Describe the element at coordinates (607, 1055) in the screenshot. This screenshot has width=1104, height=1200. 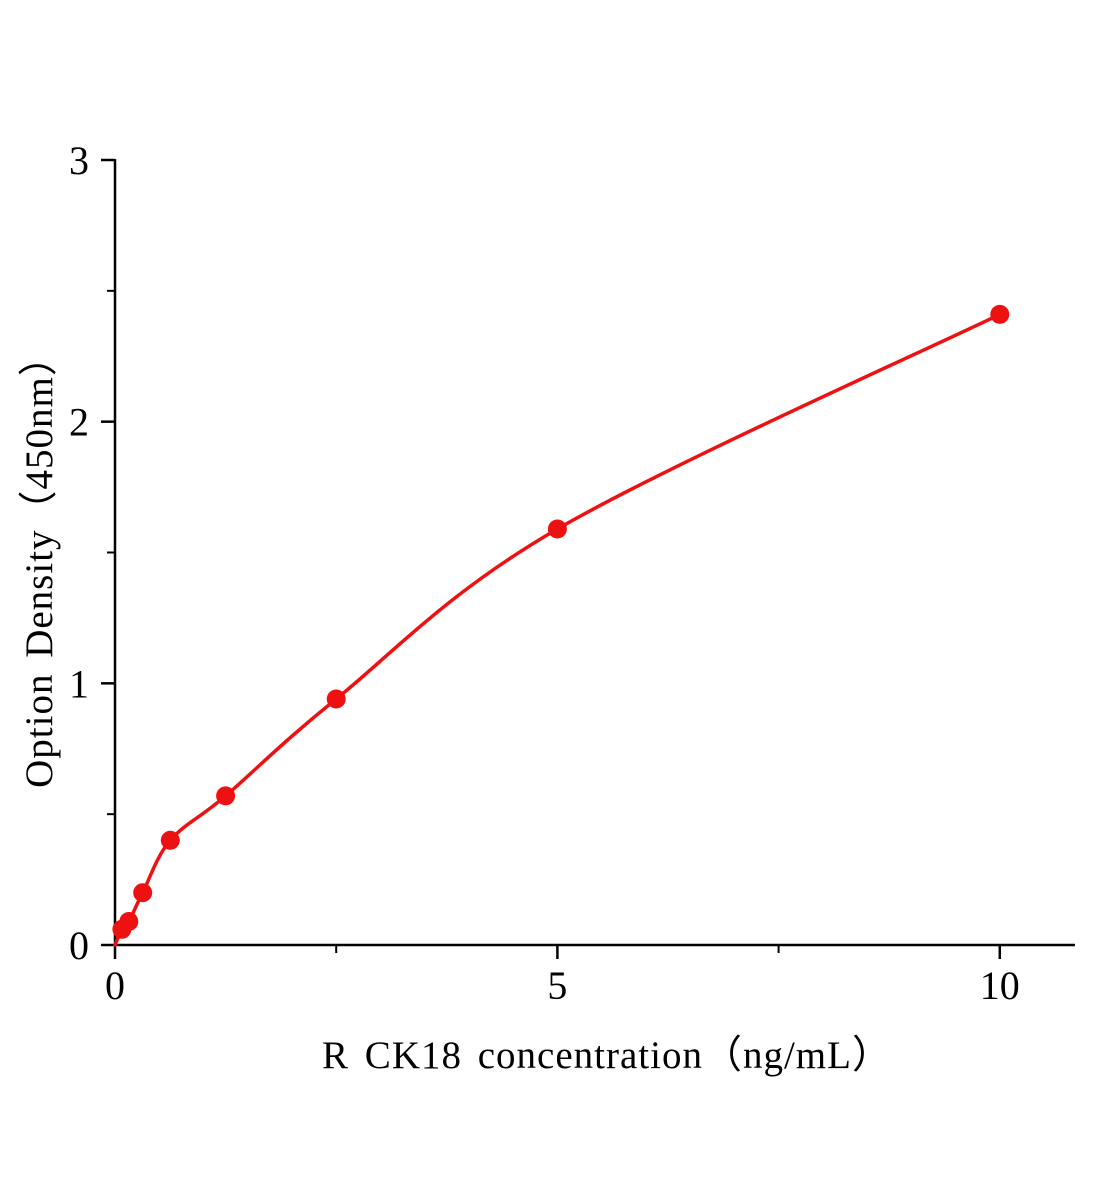
I see `x-axis-label: R CK18 concentration（ng/mL）` at that location.